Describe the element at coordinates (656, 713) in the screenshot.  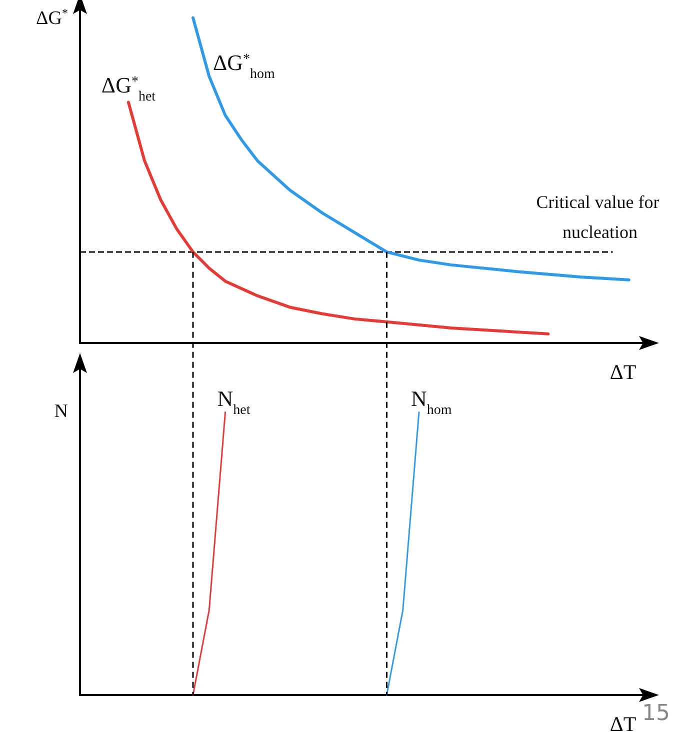
I see `text: 15` at that location.